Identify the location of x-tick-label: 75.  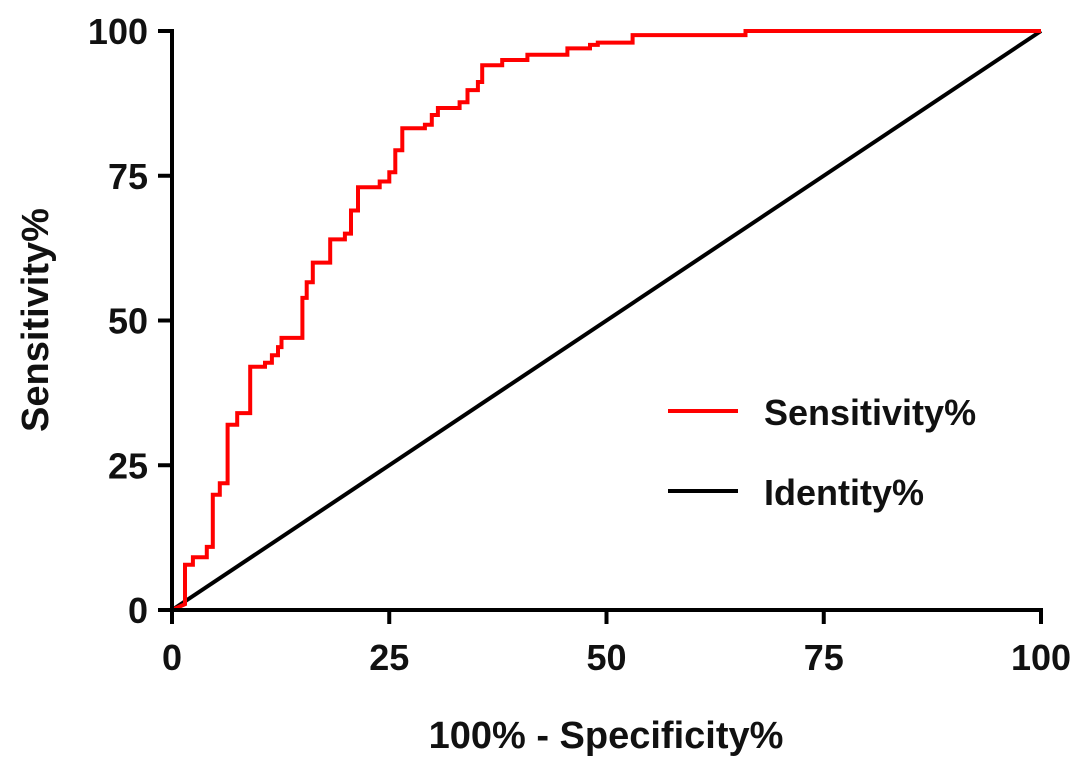
(824, 657).